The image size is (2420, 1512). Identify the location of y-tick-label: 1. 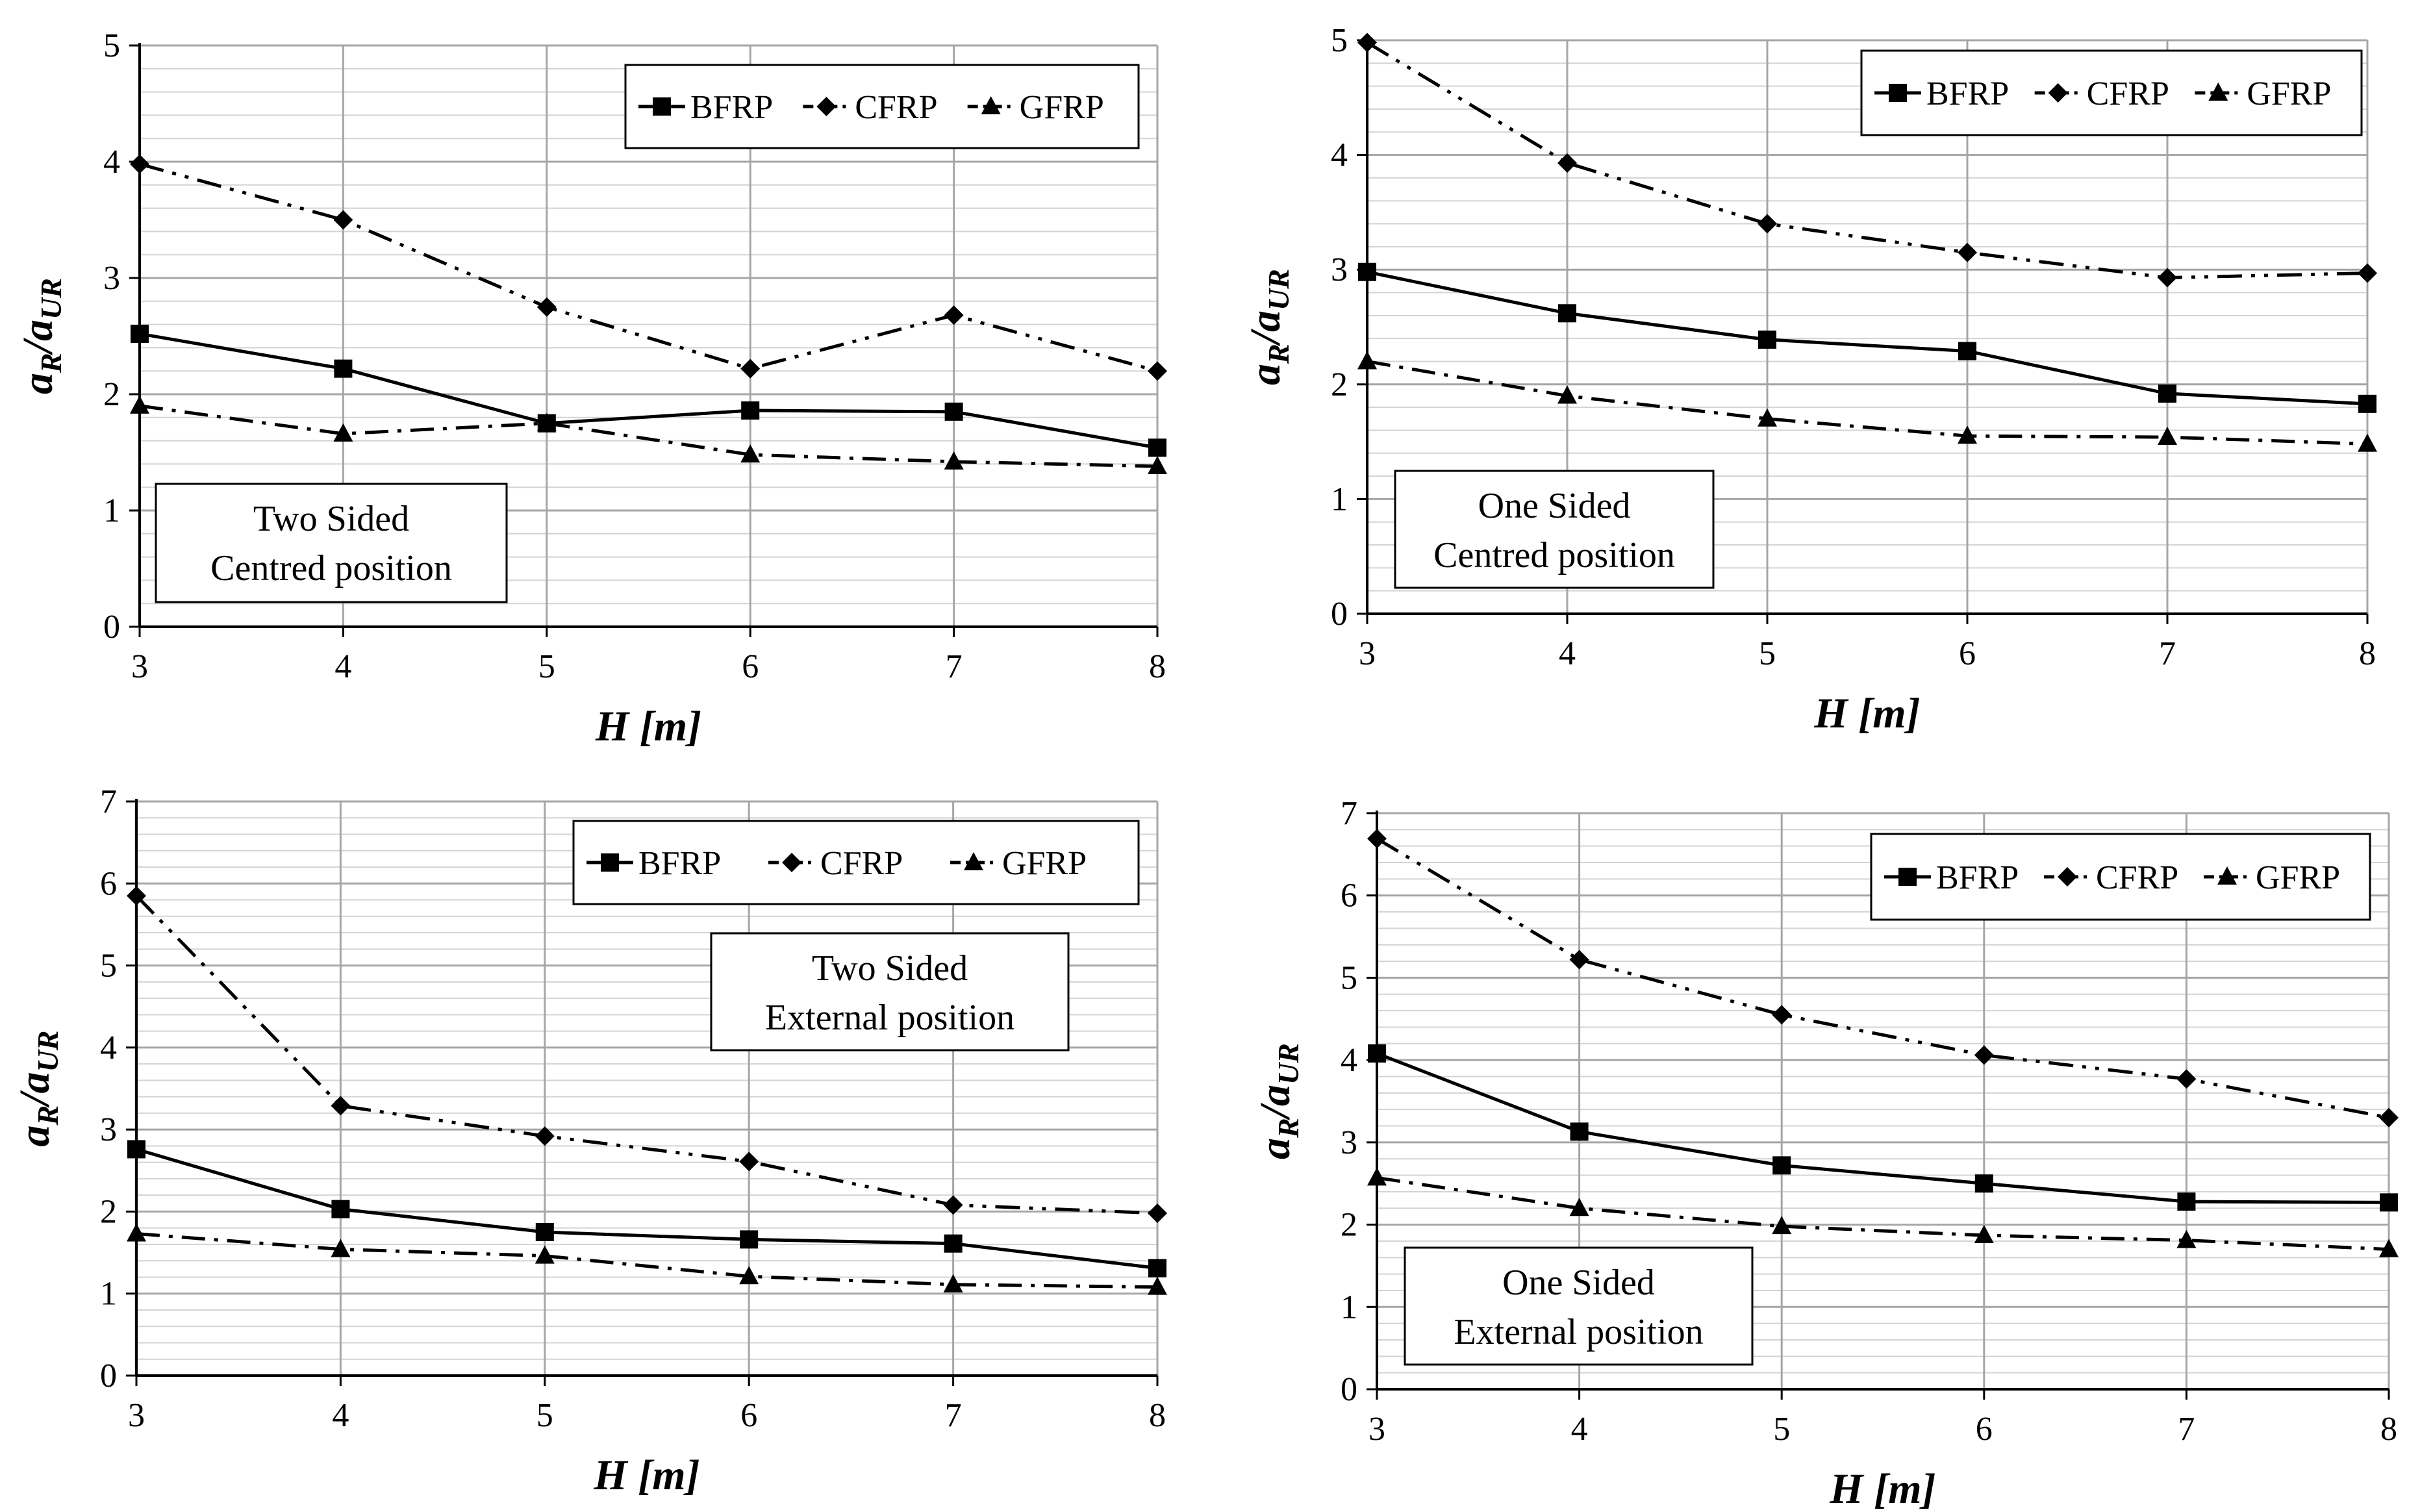
(108, 1294).